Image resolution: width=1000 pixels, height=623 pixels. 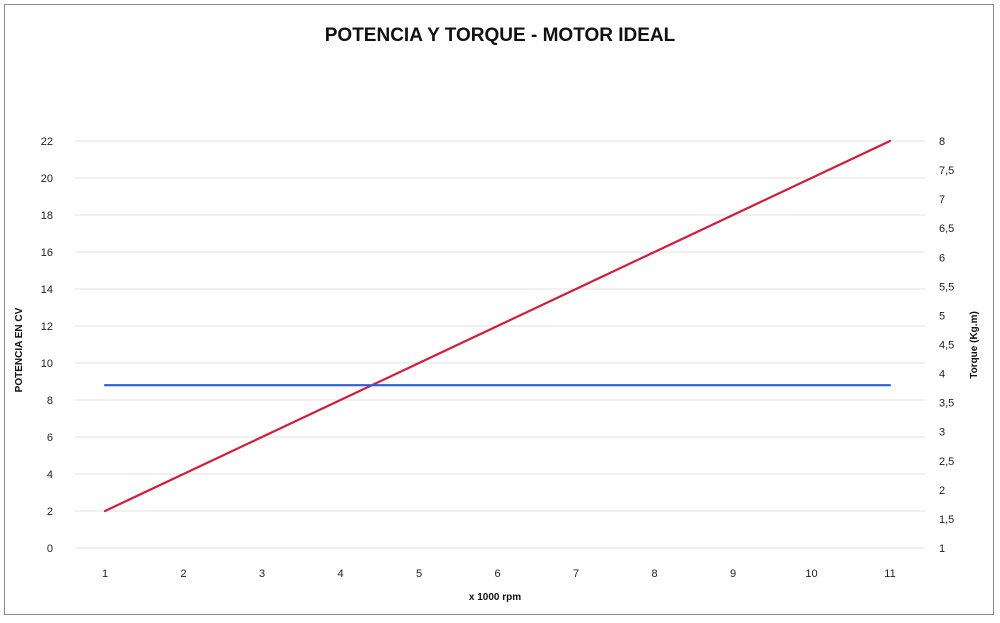 I want to click on x-tick-label: 4, so click(x=340, y=574).